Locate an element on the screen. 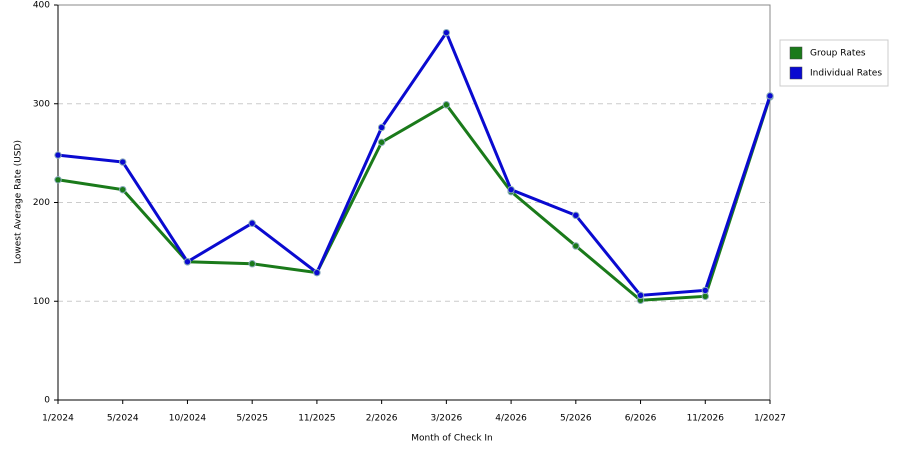 The width and height of the screenshot is (900, 454). legend-label: Group Rates is located at coordinates (838, 54).